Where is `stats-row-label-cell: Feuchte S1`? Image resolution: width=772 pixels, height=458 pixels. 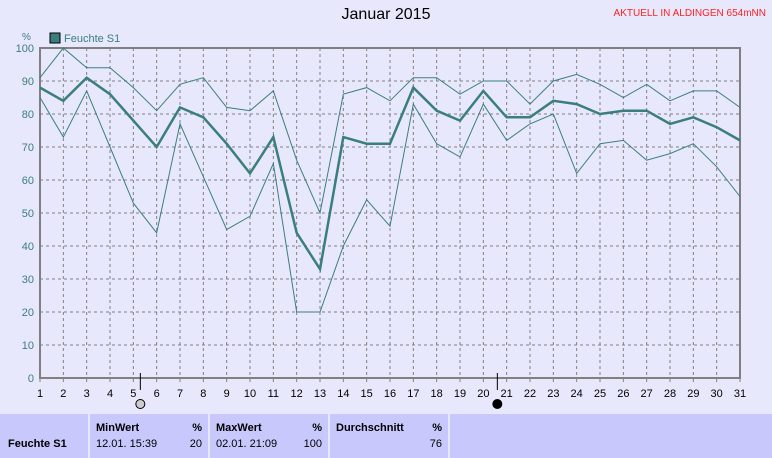
stats-row-label-cell: Feuchte S1 is located at coordinates (45, 436).